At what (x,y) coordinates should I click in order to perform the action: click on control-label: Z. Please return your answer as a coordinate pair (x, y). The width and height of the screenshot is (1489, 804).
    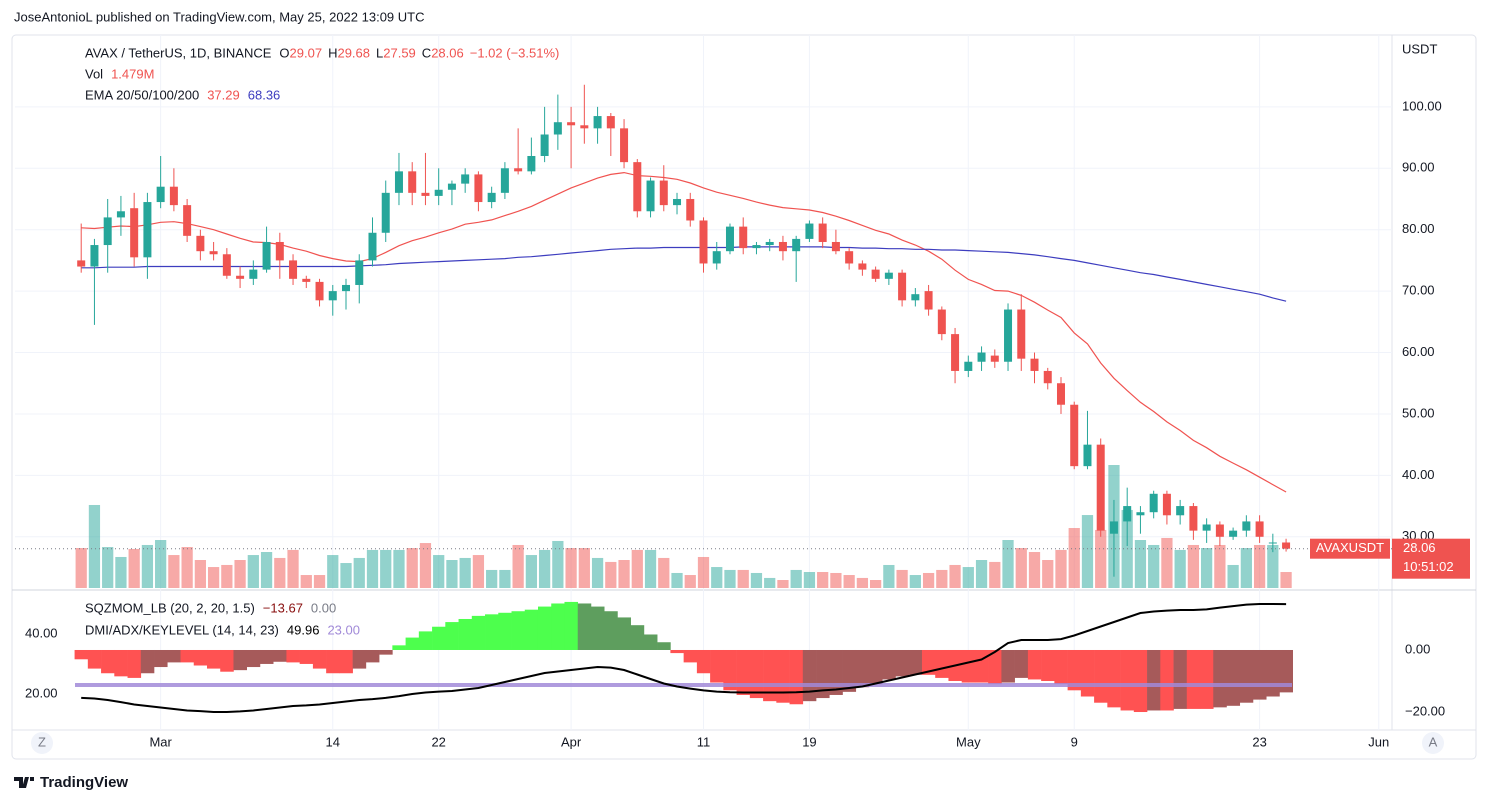
    Looking at the image, I should click on (42, 741).